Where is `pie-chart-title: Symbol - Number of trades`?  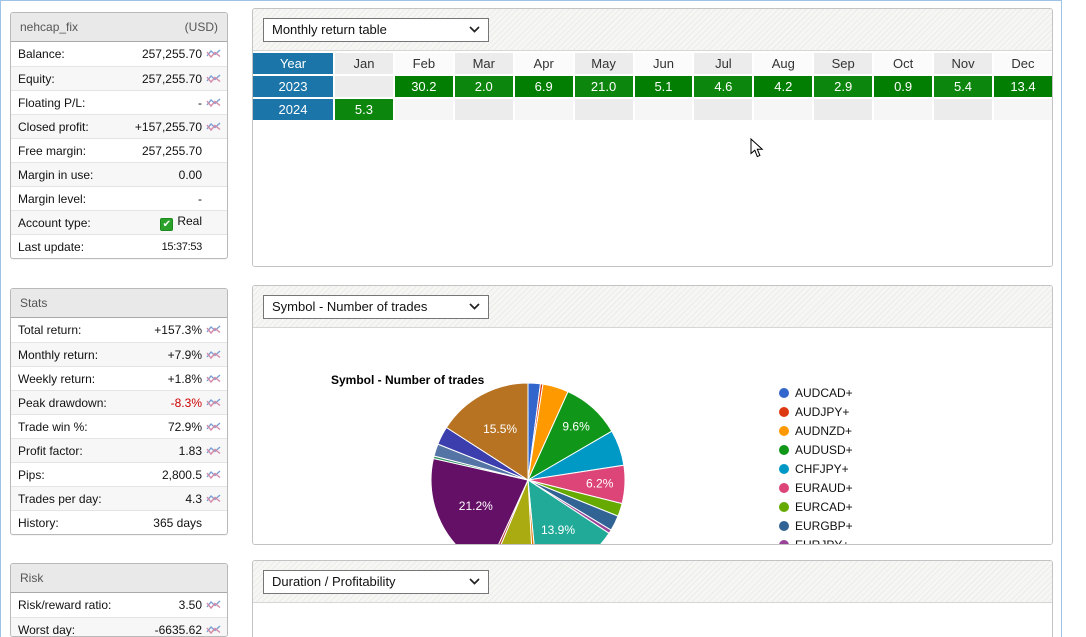
pie-chart-title: Symbol - Number of trades is located at coordinates (408, 380).